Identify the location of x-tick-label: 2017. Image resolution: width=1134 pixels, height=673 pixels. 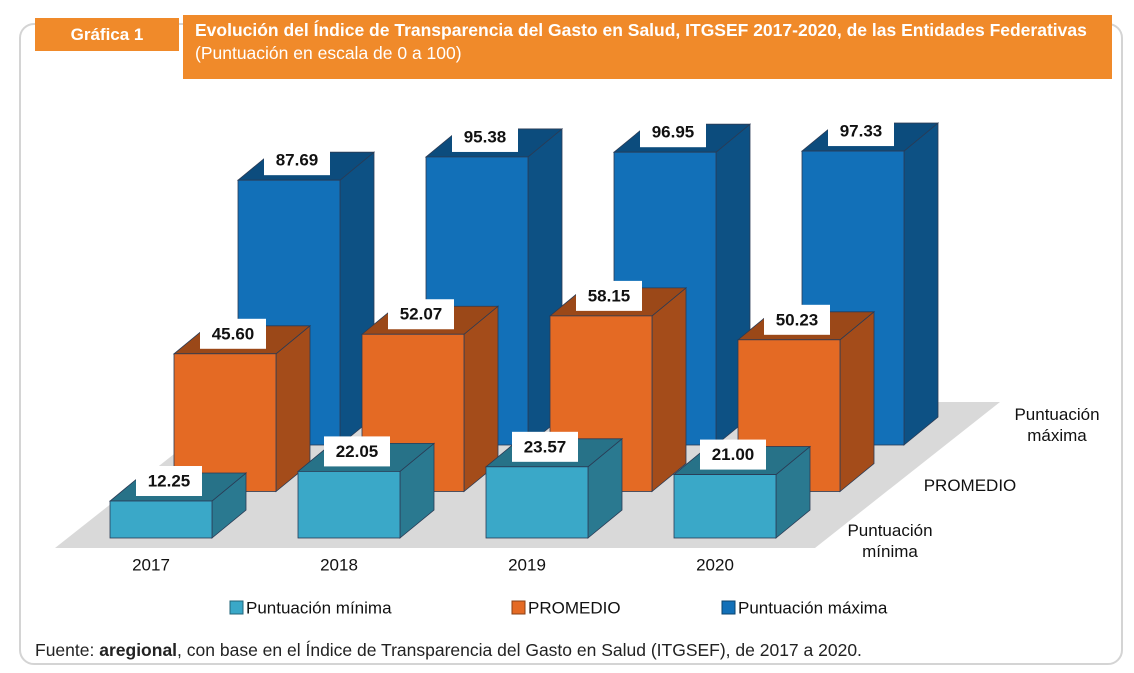
(151, 564).